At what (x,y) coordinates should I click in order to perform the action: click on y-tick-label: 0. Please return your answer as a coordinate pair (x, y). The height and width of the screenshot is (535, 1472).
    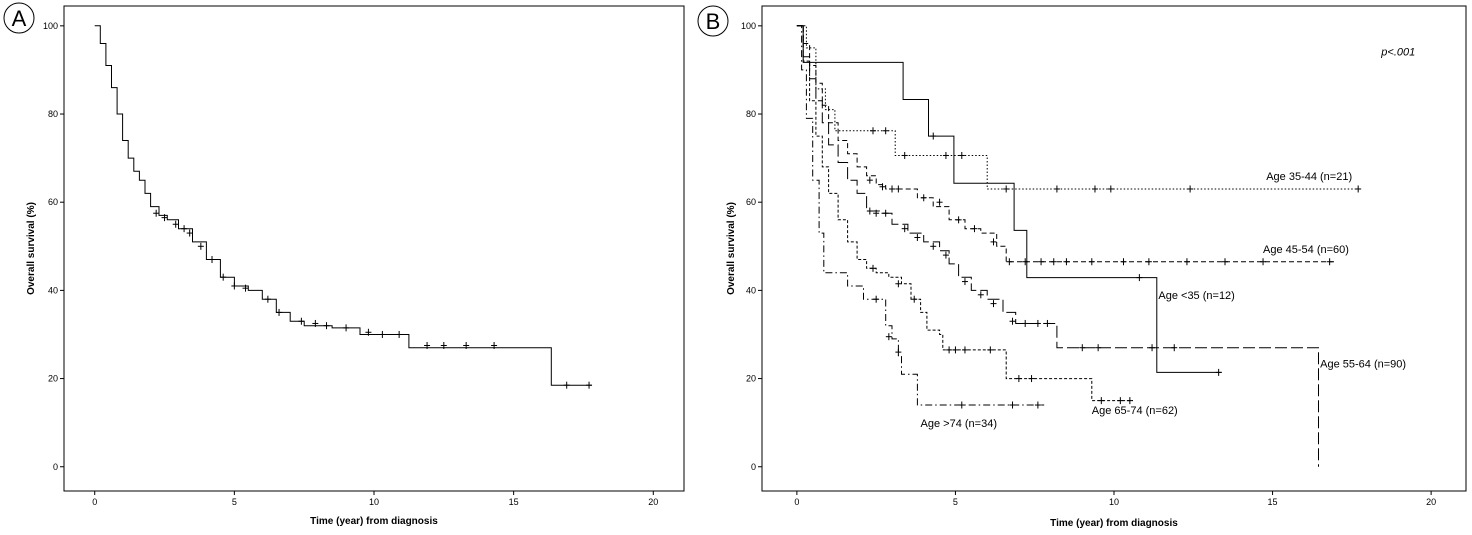
    Looking at the image, I should click on (55, 467).